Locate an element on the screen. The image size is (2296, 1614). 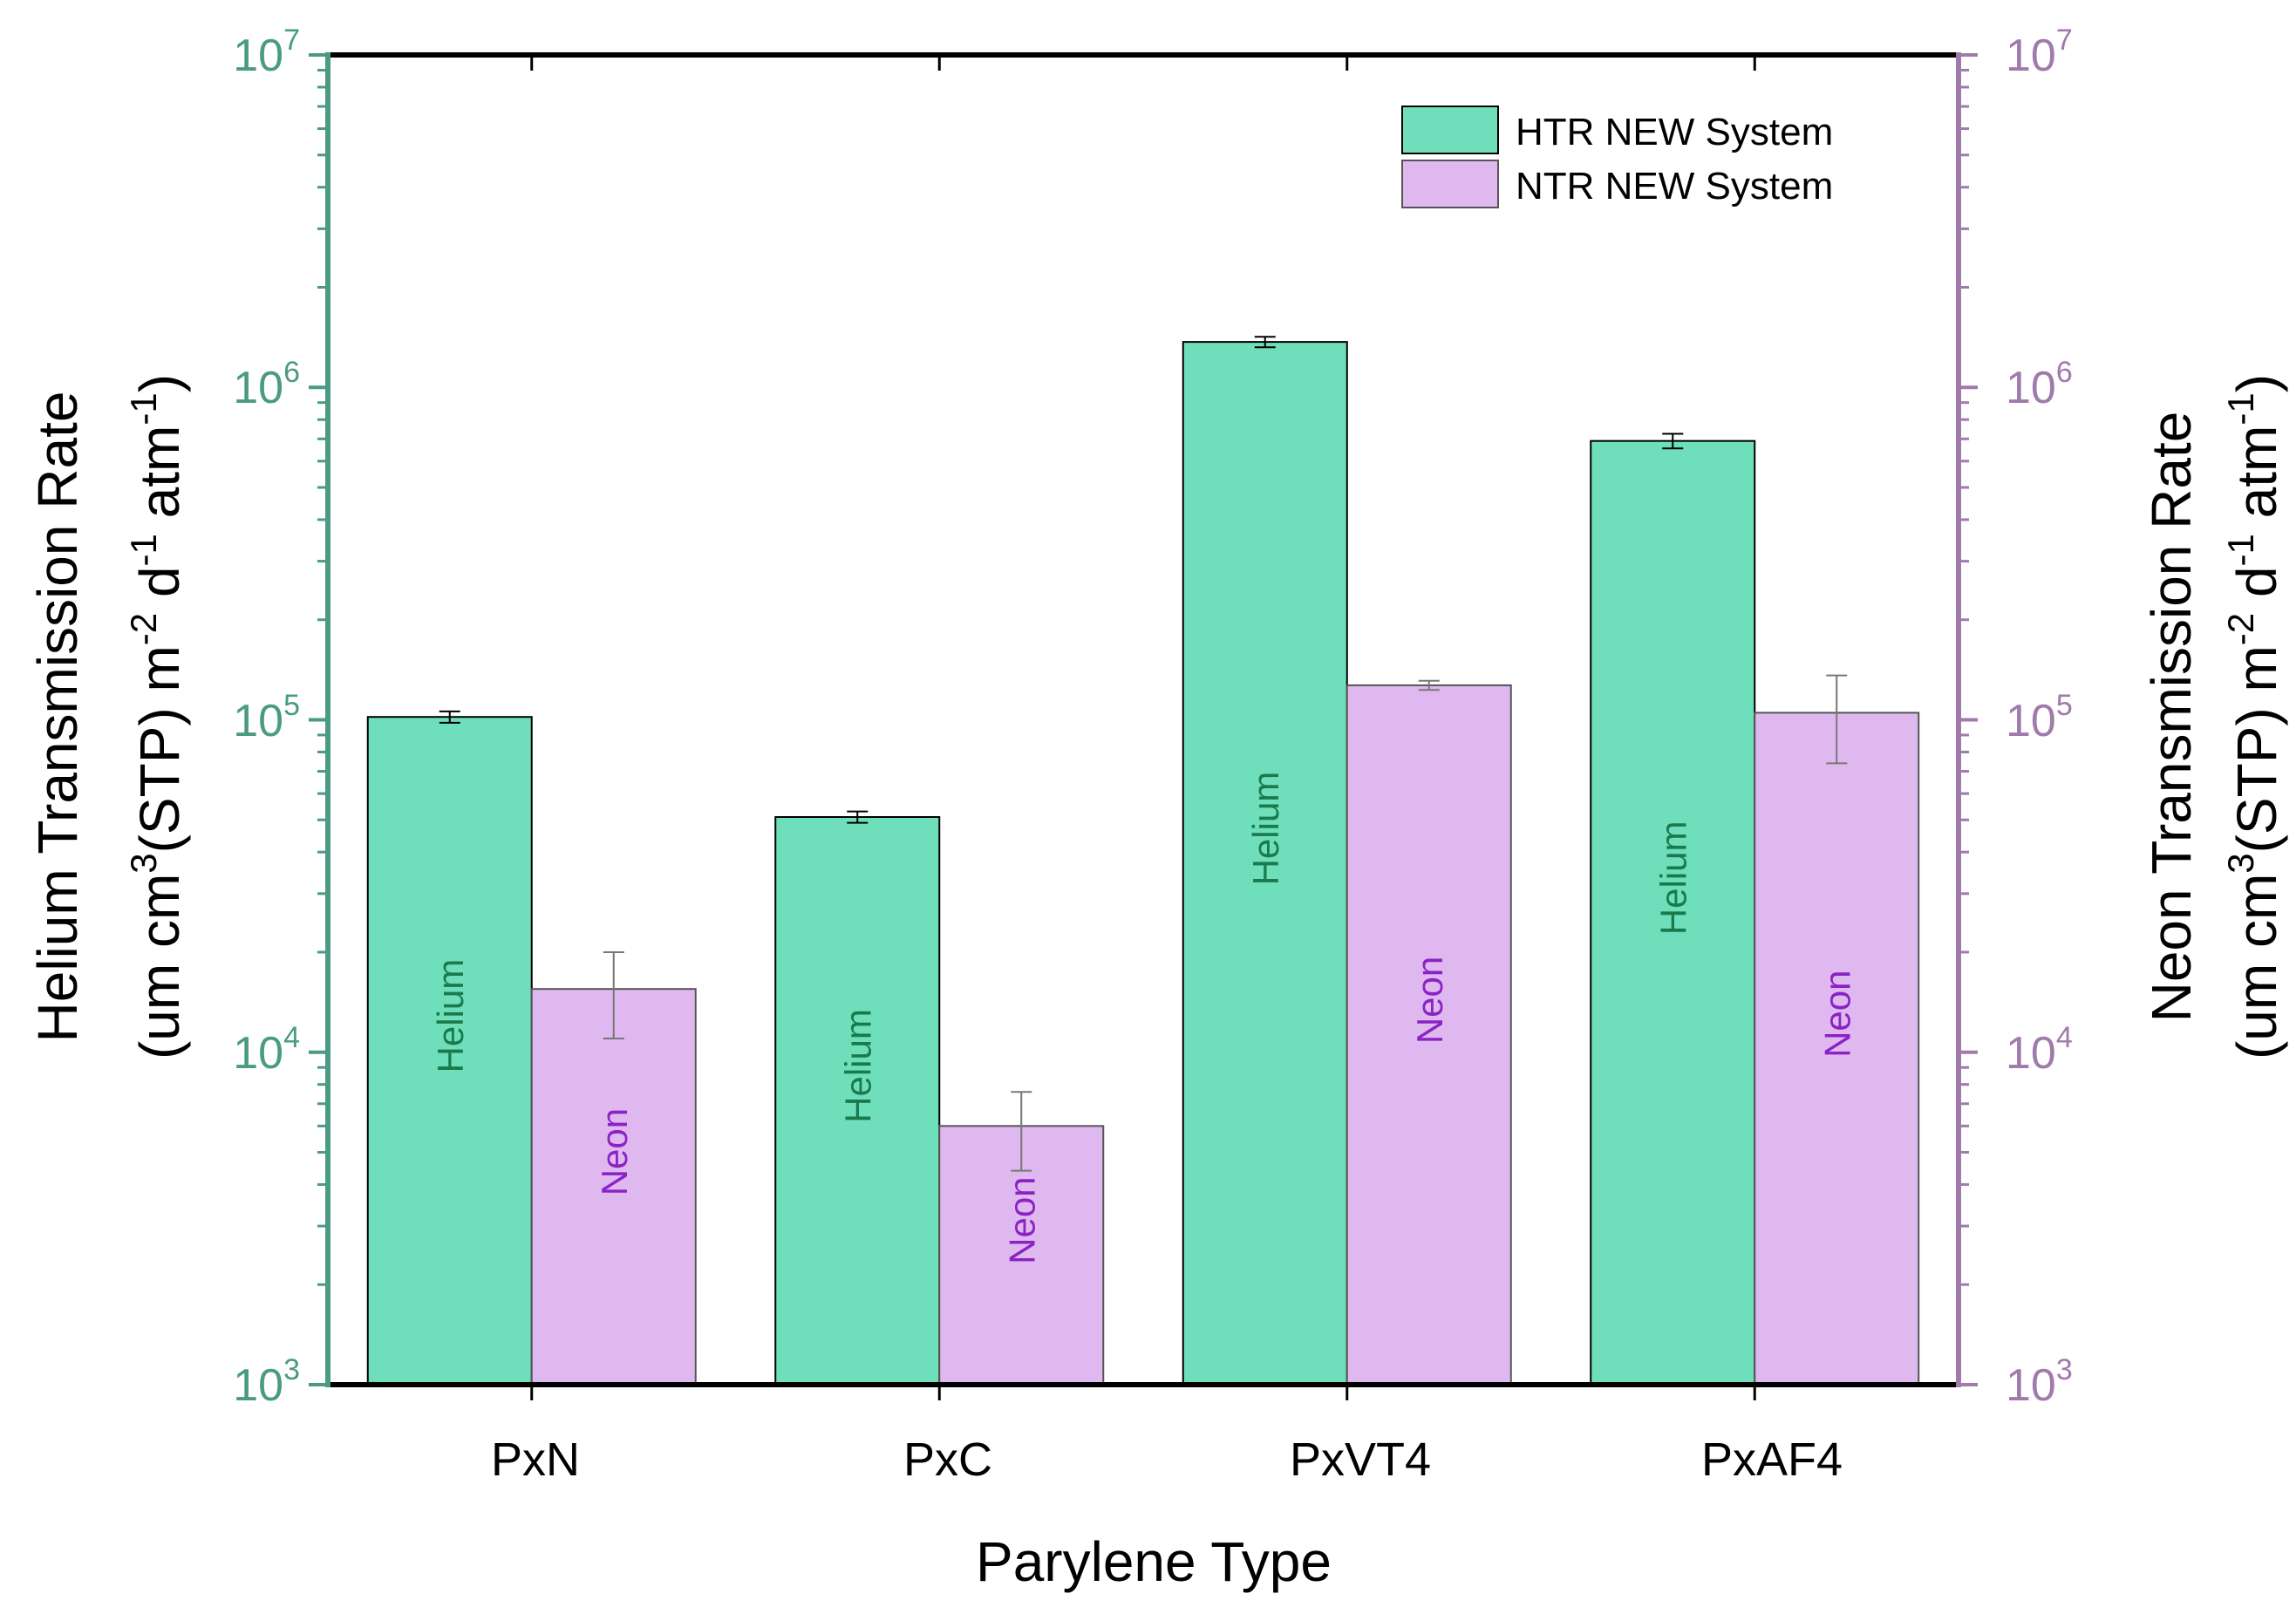
bar-label-helium-pxaf4: Helium is located at coordinates (1672, 878).